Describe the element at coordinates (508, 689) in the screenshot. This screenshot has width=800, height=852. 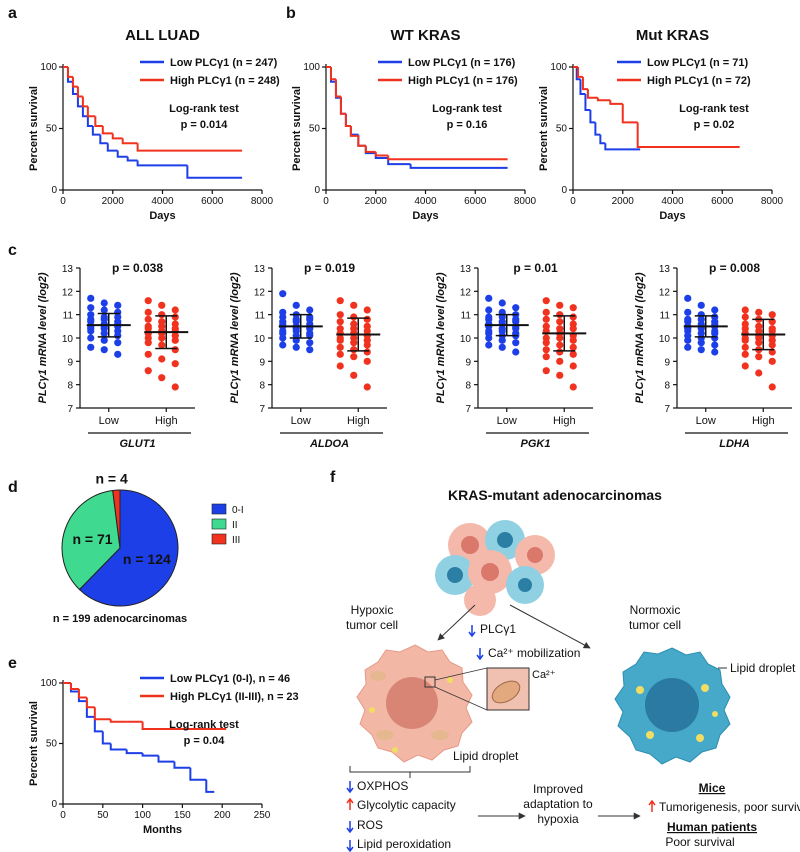
I see `zoom-inset` at that location.